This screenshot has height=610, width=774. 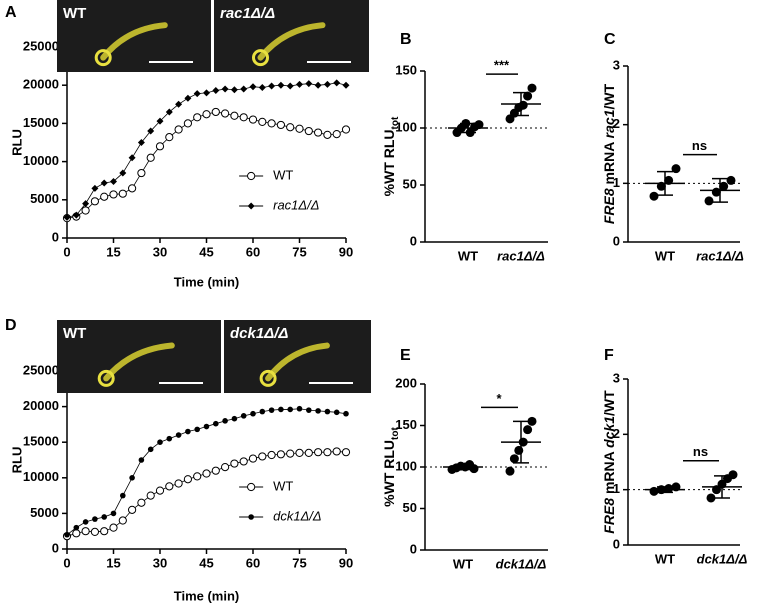 I want to click on inset-label: dck1Δ/Δ, so click(x=259, y=333).